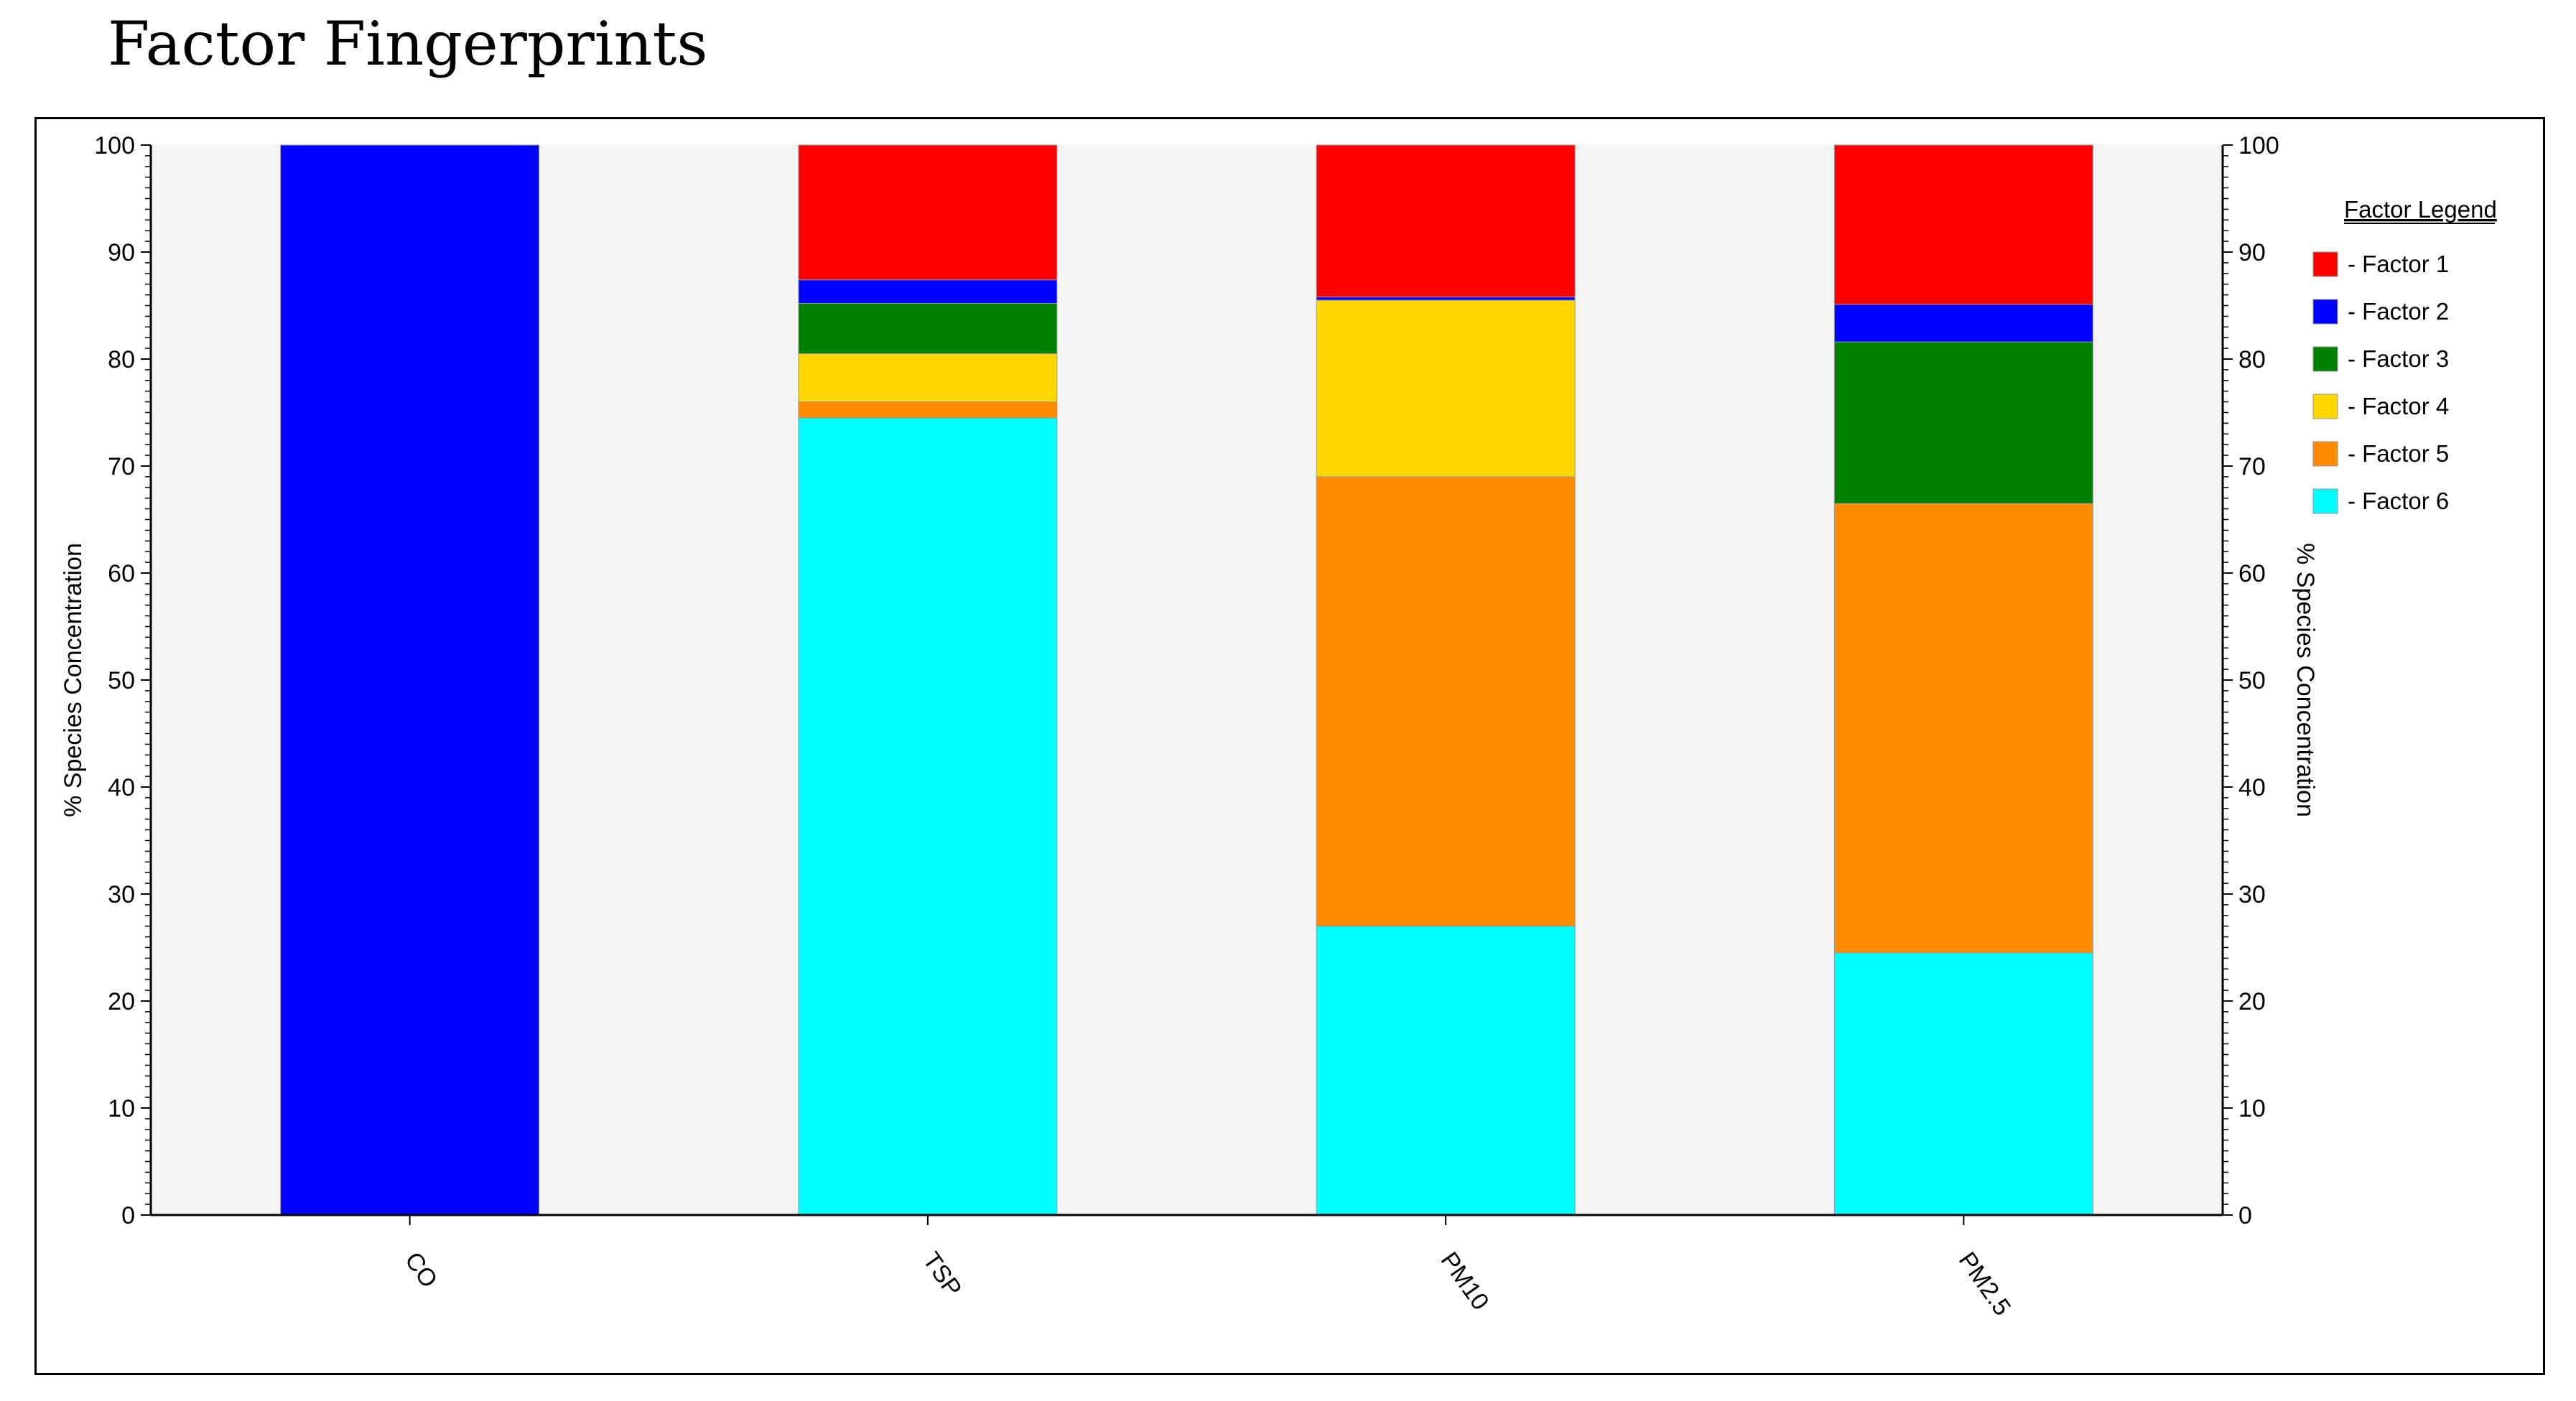 Image resolution: width=2576 pixels, height=1401 pixels. Describe the element at coordinates (928, 378) in the screenshot. I see `bar-segment-factor-4-tsp` at that location.